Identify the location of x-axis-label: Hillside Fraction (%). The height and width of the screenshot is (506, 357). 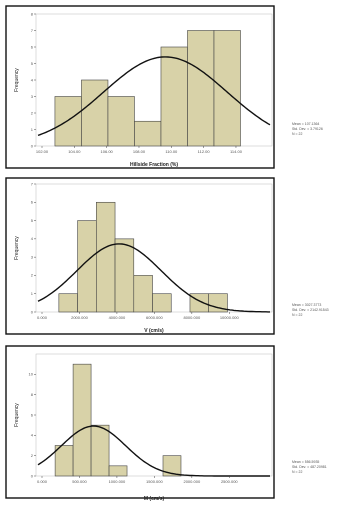
(154, 165).